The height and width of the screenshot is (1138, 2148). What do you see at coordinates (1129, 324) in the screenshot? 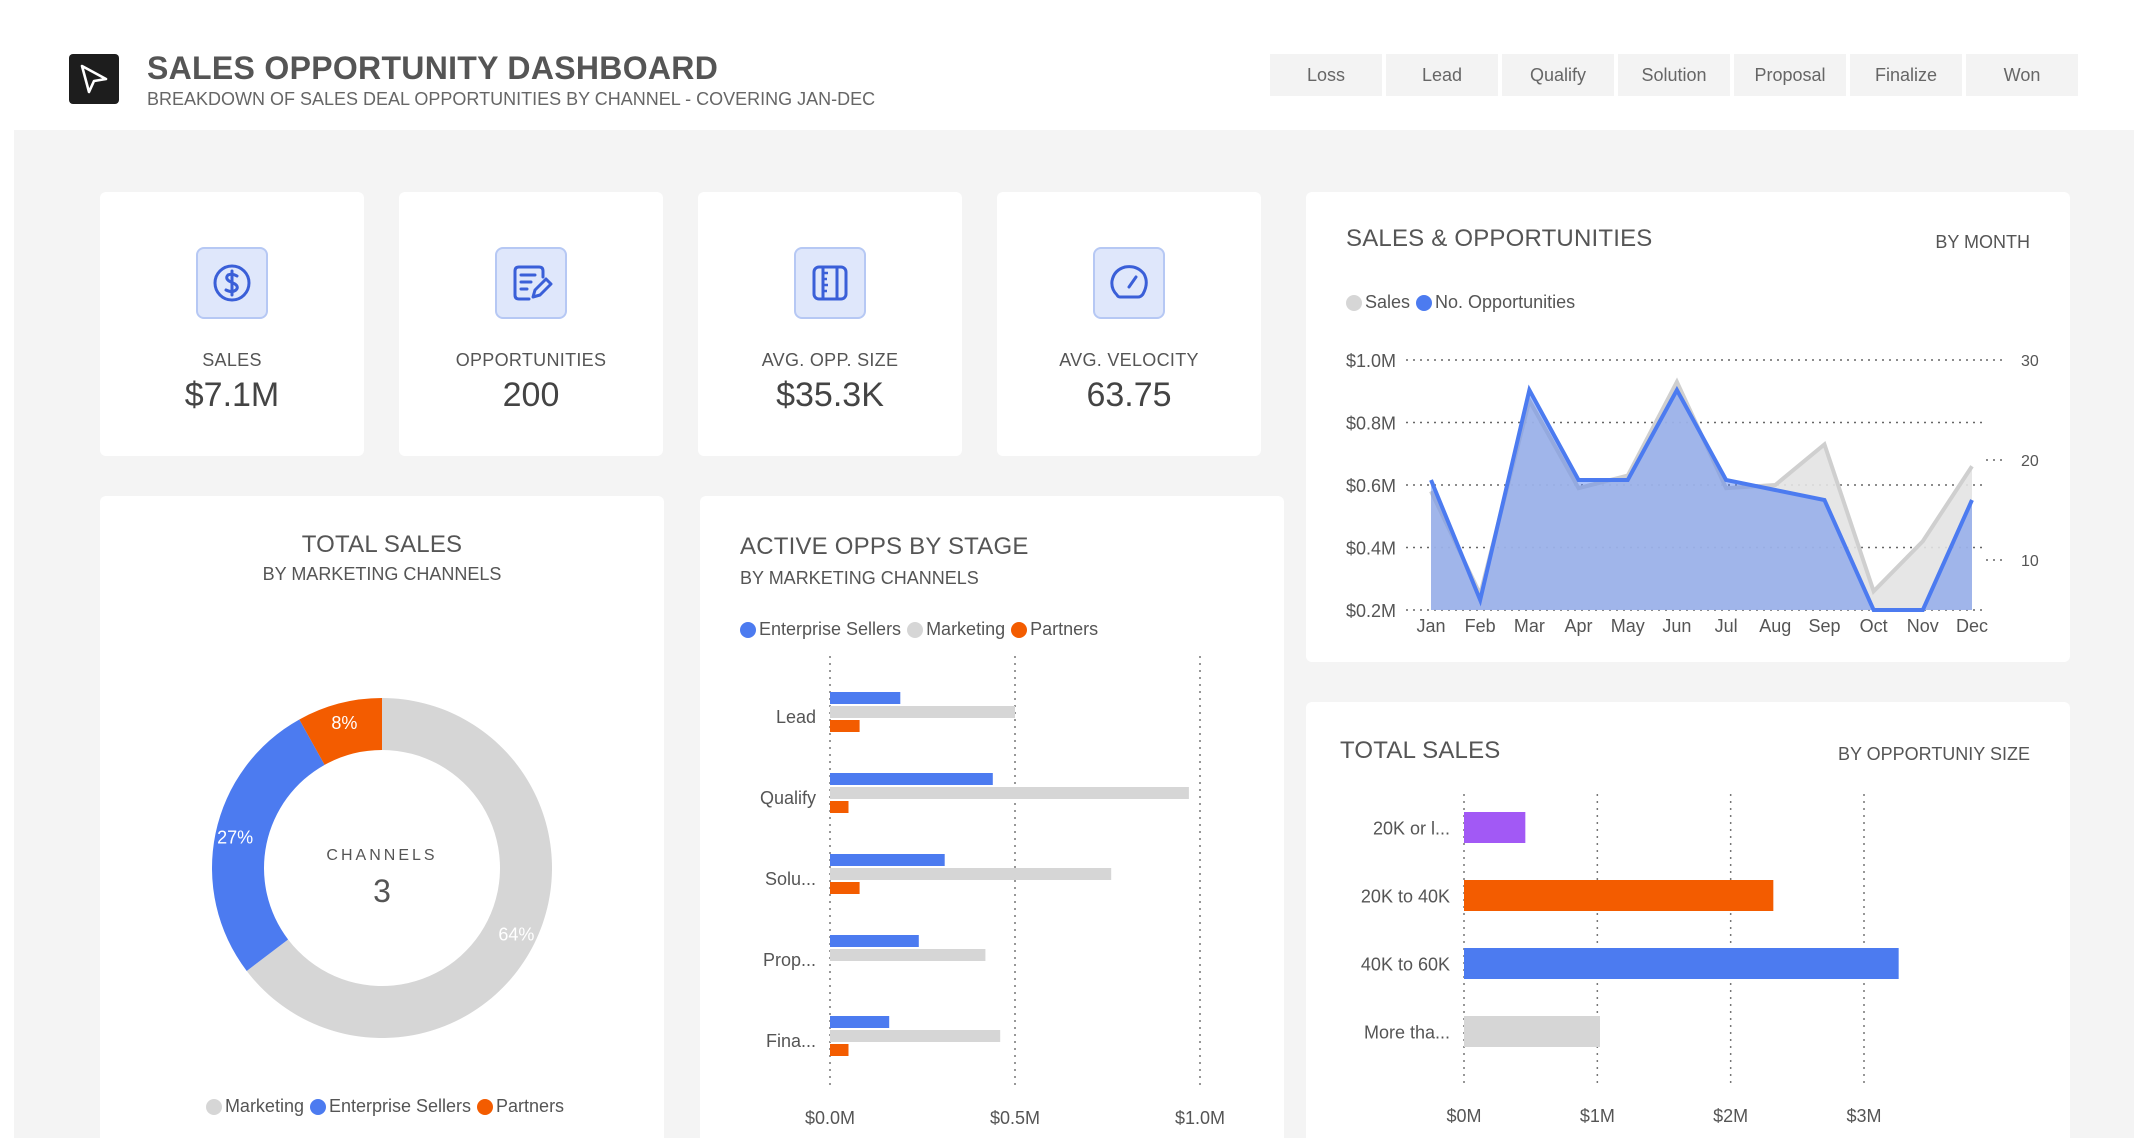
I see `kpi-card-avg-velocity: AVG. VELOCITY 63.75` at bounding box center [1129, 324].